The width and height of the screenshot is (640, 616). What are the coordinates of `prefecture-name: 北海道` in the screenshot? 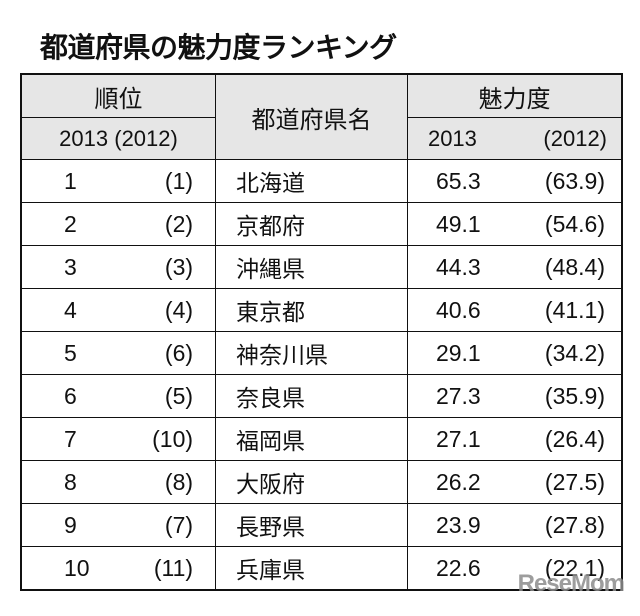 It's located at (311, 181).